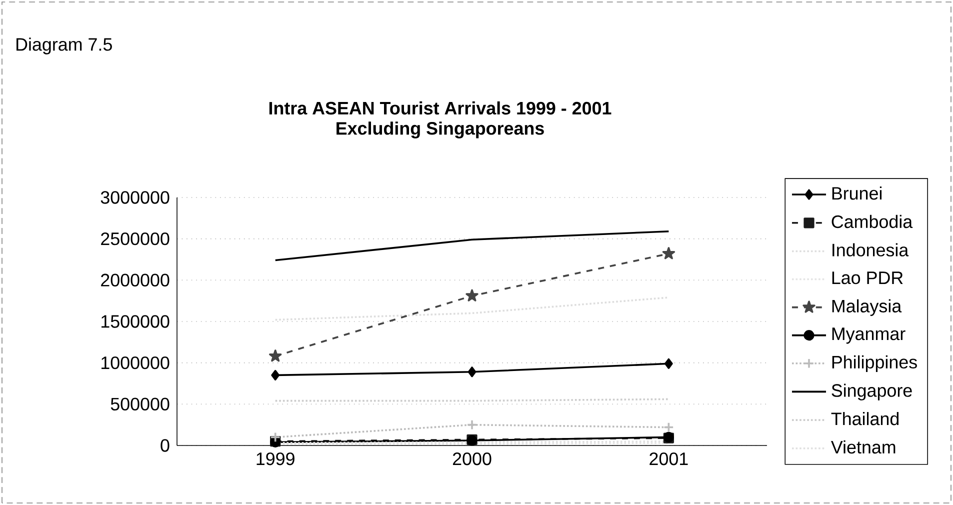 The image size is (953, 505). Describe the element at coordinates (64, 46) in the screenshot. I see `text: Diagram 7.5` at that location.